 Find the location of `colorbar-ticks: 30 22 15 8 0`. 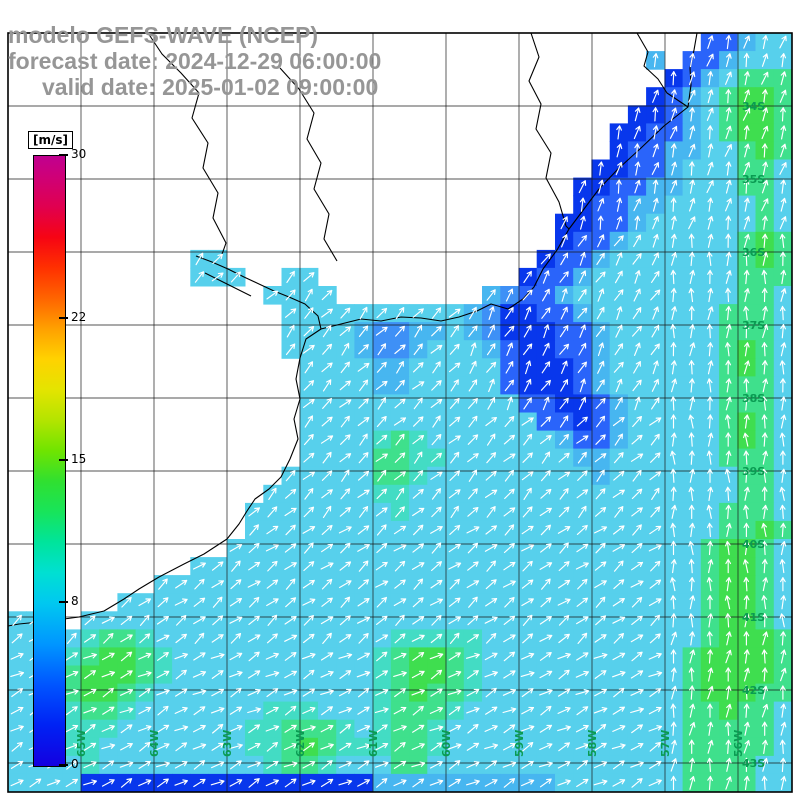

colorbar-ticks: 30 22 15 8 0 is located at coordinates (73, 461).